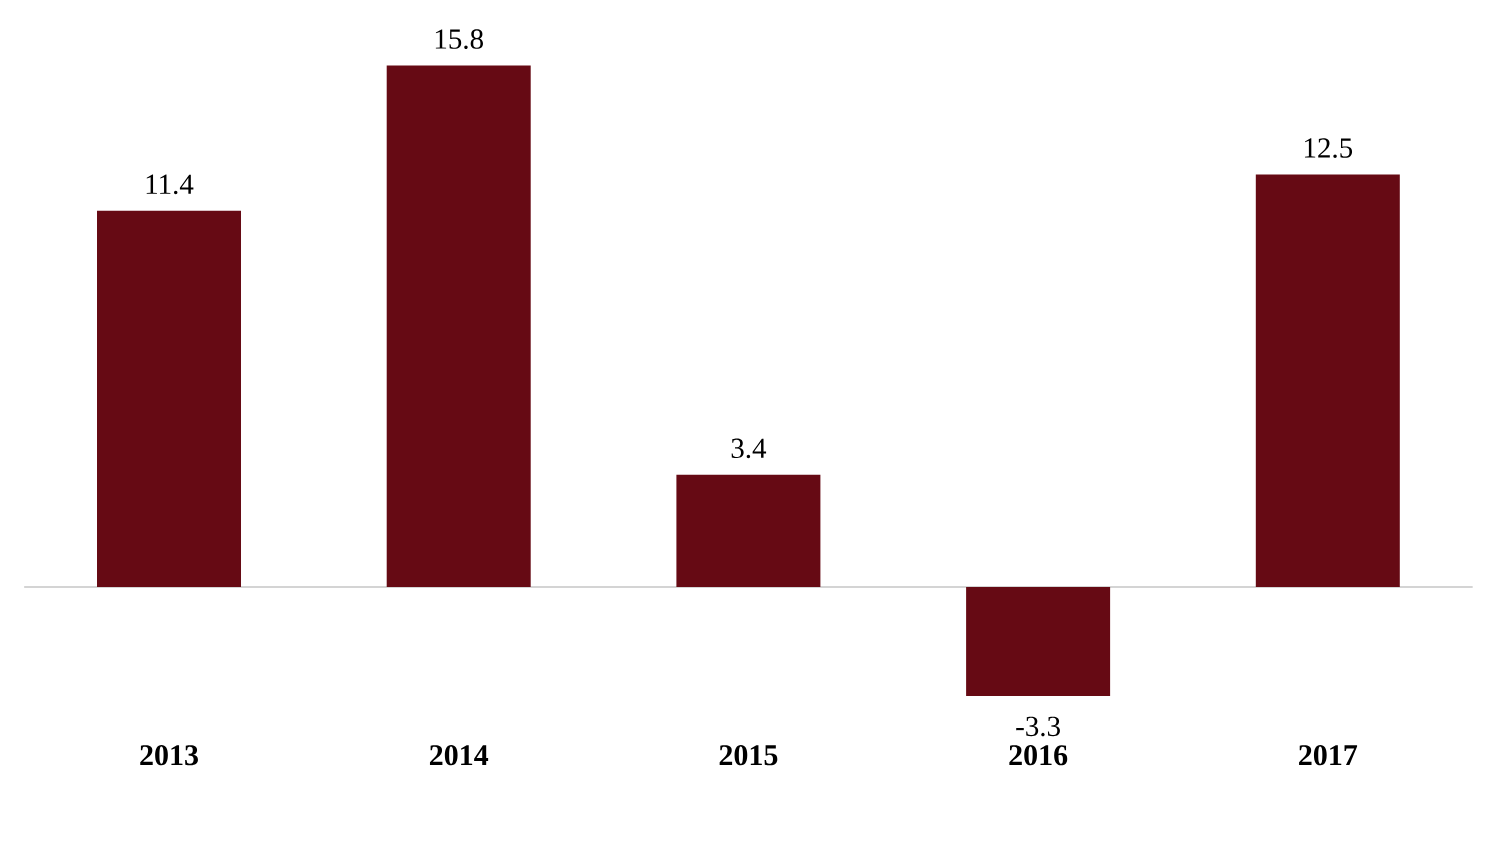 The image size is (1500, 844). What do you see at coordinates (1328, 148) in the screenshot?
I see `data-label: 12.5` at bounding box center [1328, 148].